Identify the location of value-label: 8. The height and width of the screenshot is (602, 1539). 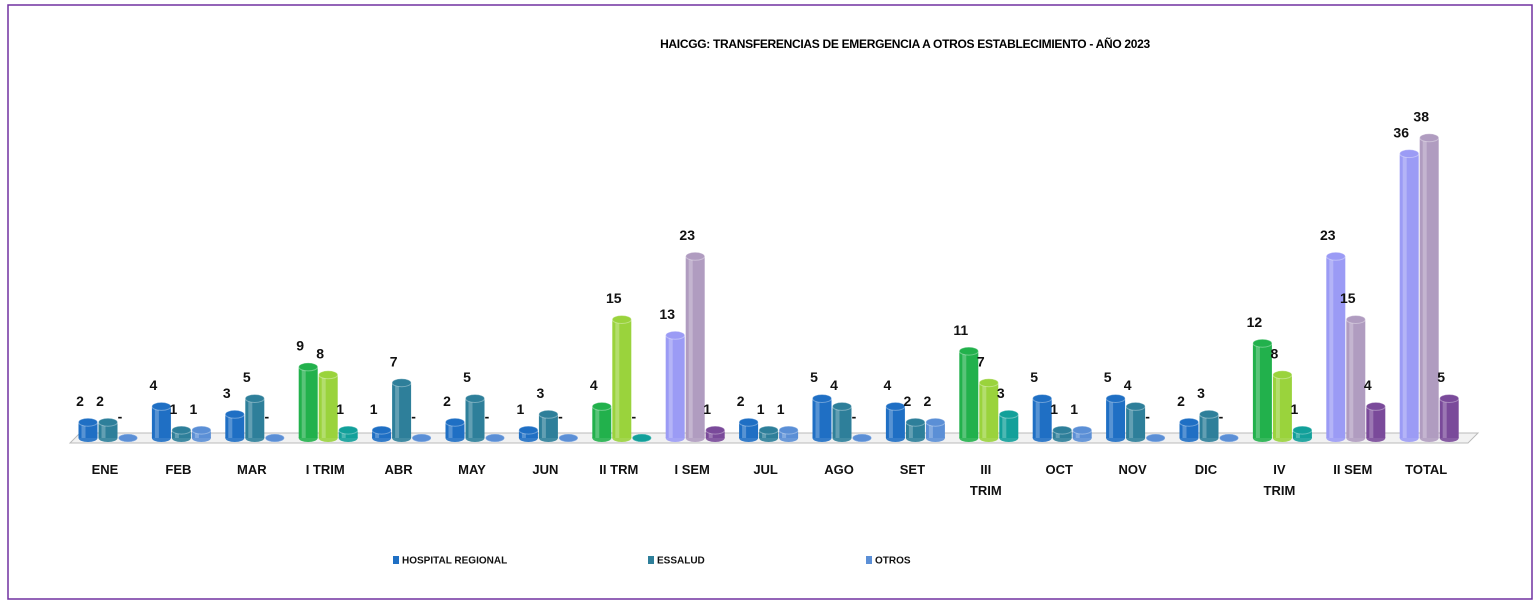
(1275, 354).